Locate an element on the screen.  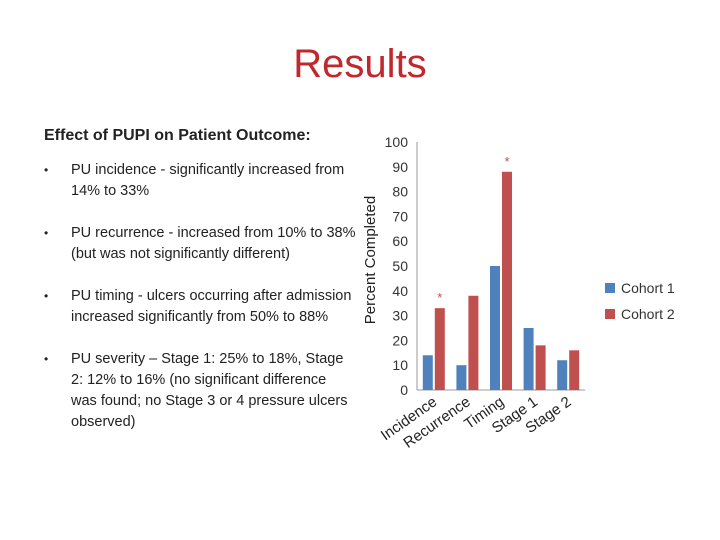
y-tick-label: 100 is located at coordinates (397, 142).